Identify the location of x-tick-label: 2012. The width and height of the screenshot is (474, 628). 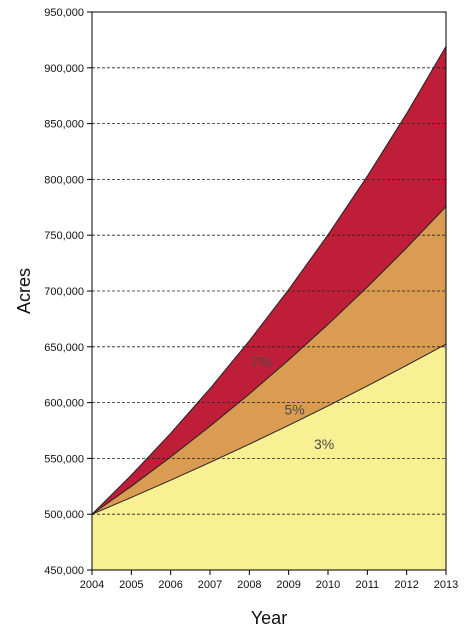
(406, 585).